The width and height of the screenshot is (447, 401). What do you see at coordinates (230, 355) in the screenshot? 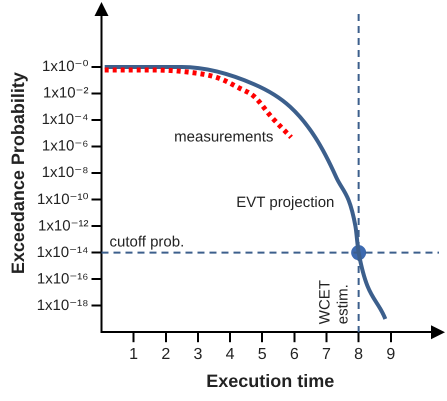
I see `x-tick-label: 4` at bounding box center [230, 355].